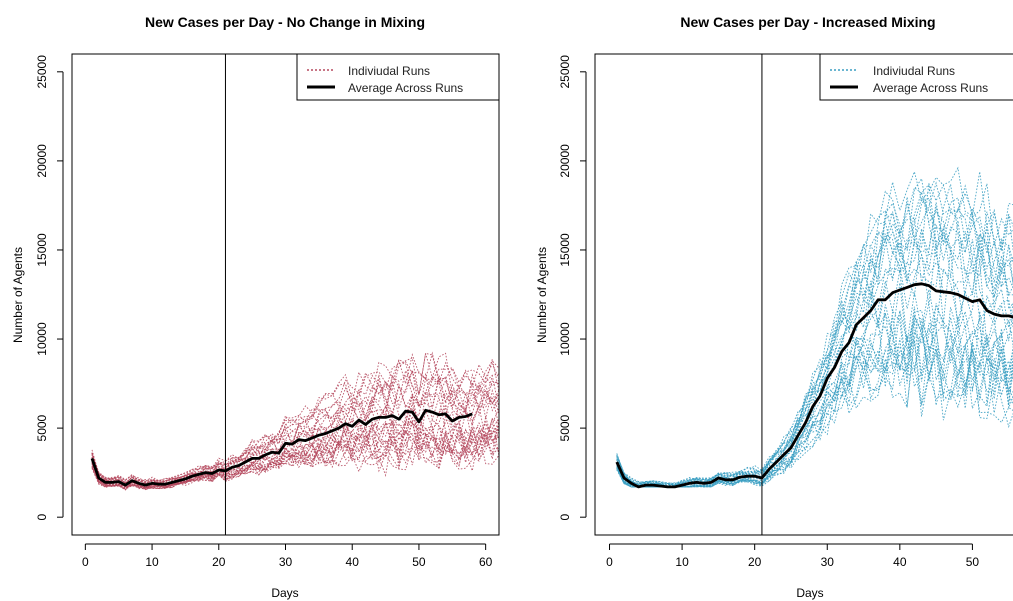  What do you see at coordinates (285, 22) in the screenshot?
I see `chart-title: New Cases per Day - No Change in Mixing` at bounding box center [285, 22].